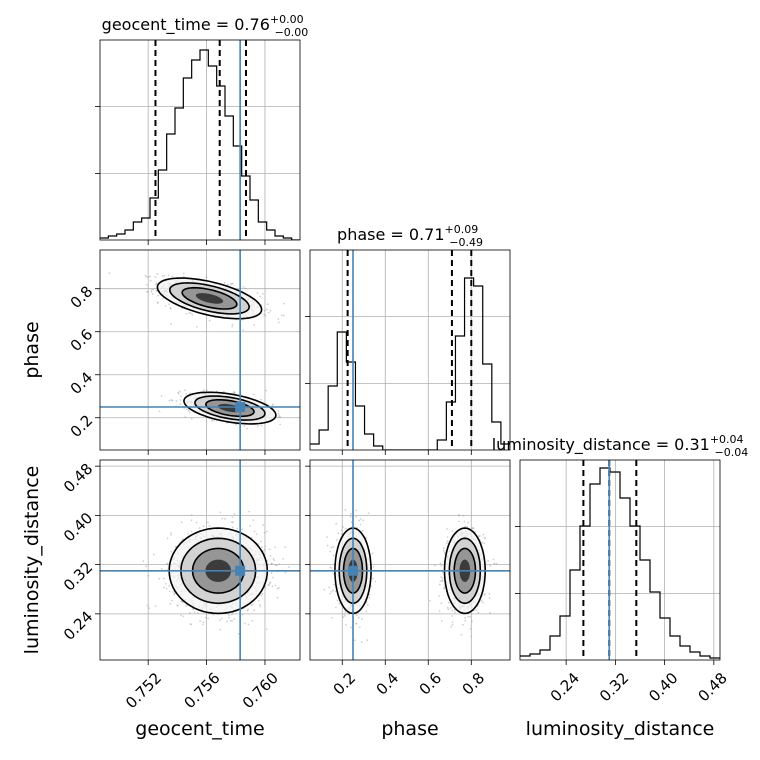  Describe the element at coordinates (353, 570) in the screenshot. I see `truth-point` at that location.